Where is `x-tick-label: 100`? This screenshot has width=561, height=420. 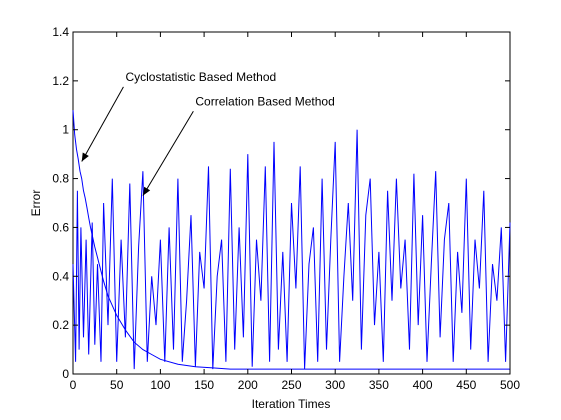 x-tick-label: 100 is located at coordinates (160, 385).